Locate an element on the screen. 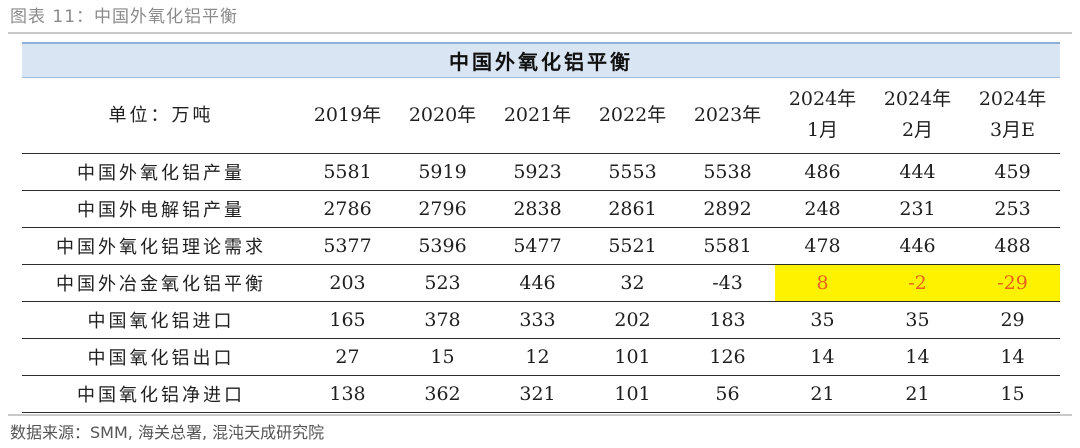 Image resolution: width=1080 pixels, height=448 pixels. table-cell: 29 is located at coordinates (1013, 319).